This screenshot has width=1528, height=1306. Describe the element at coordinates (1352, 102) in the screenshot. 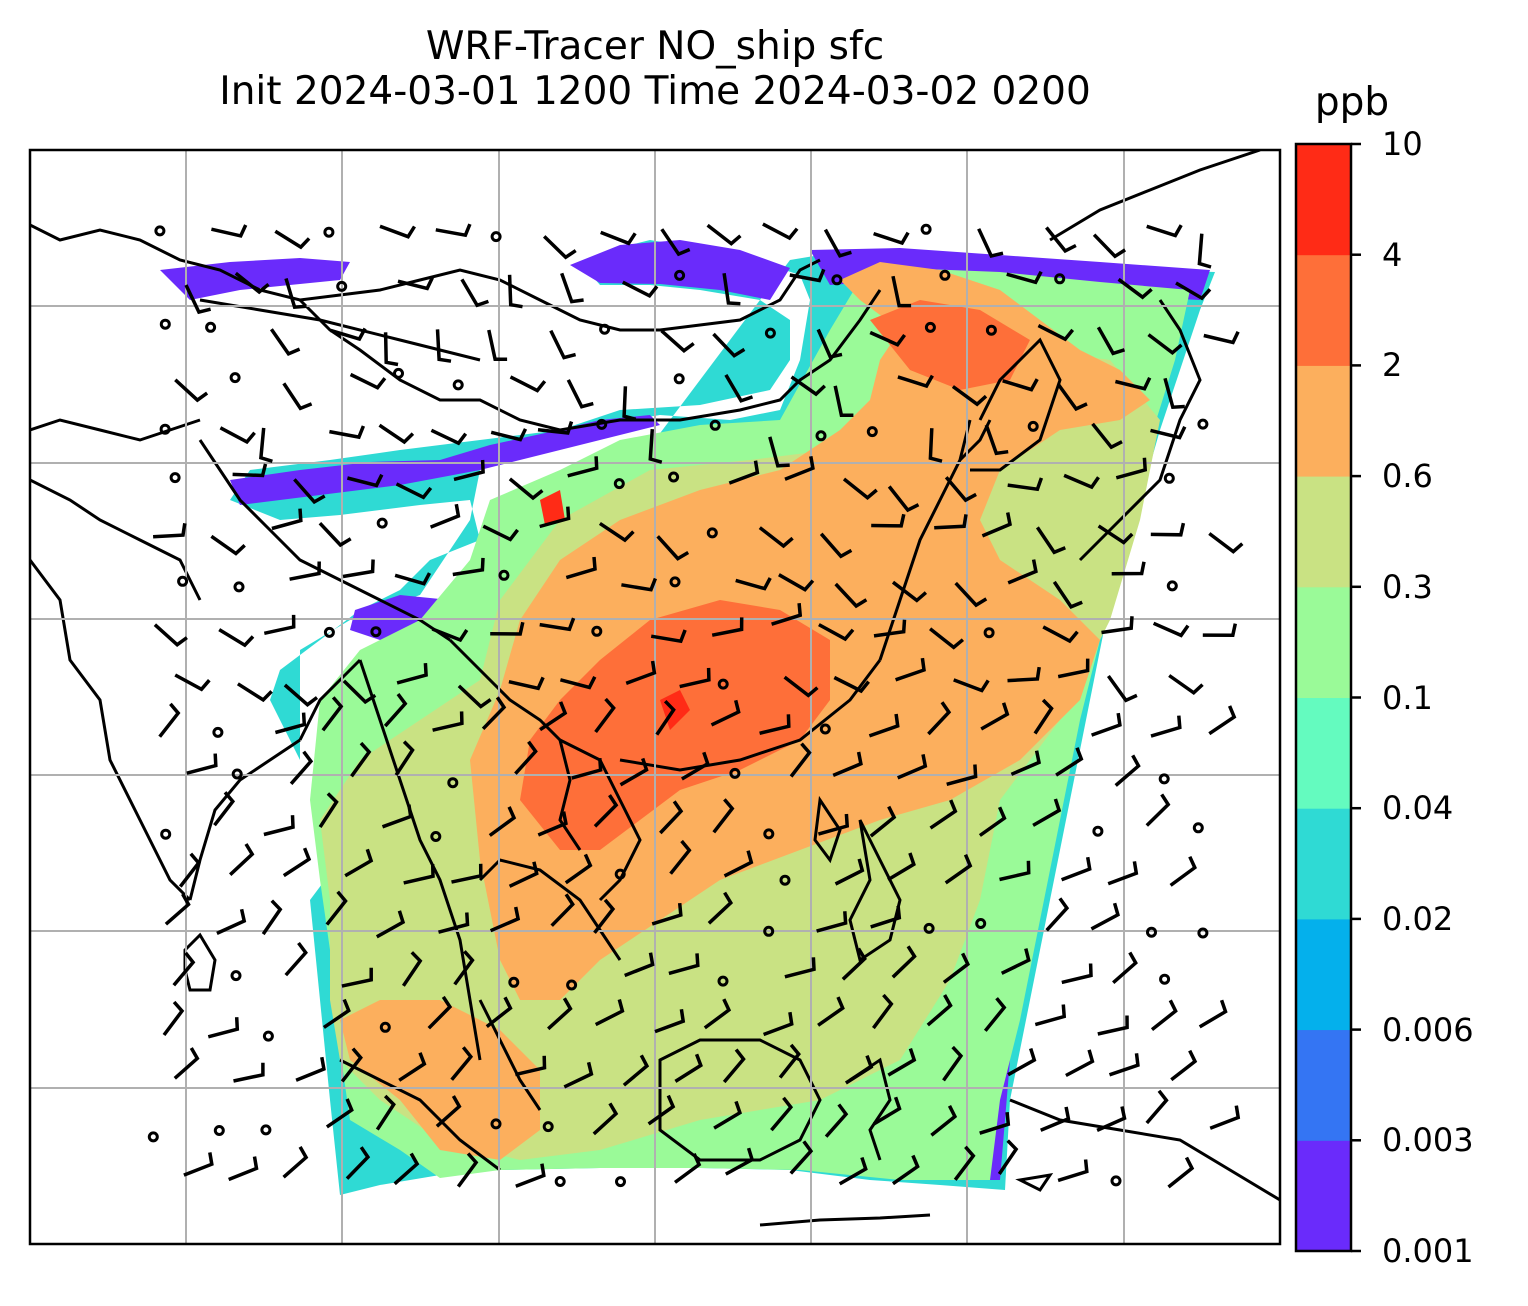

I see `colorbar-unit: ppb` at that location.